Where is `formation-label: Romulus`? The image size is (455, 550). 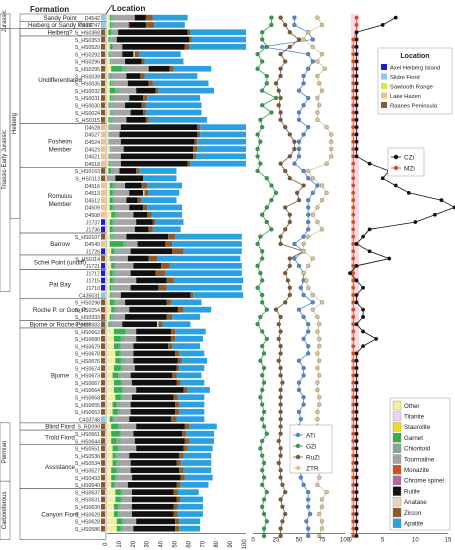
formation-label: Romulus is located at coordinates (60, 196).